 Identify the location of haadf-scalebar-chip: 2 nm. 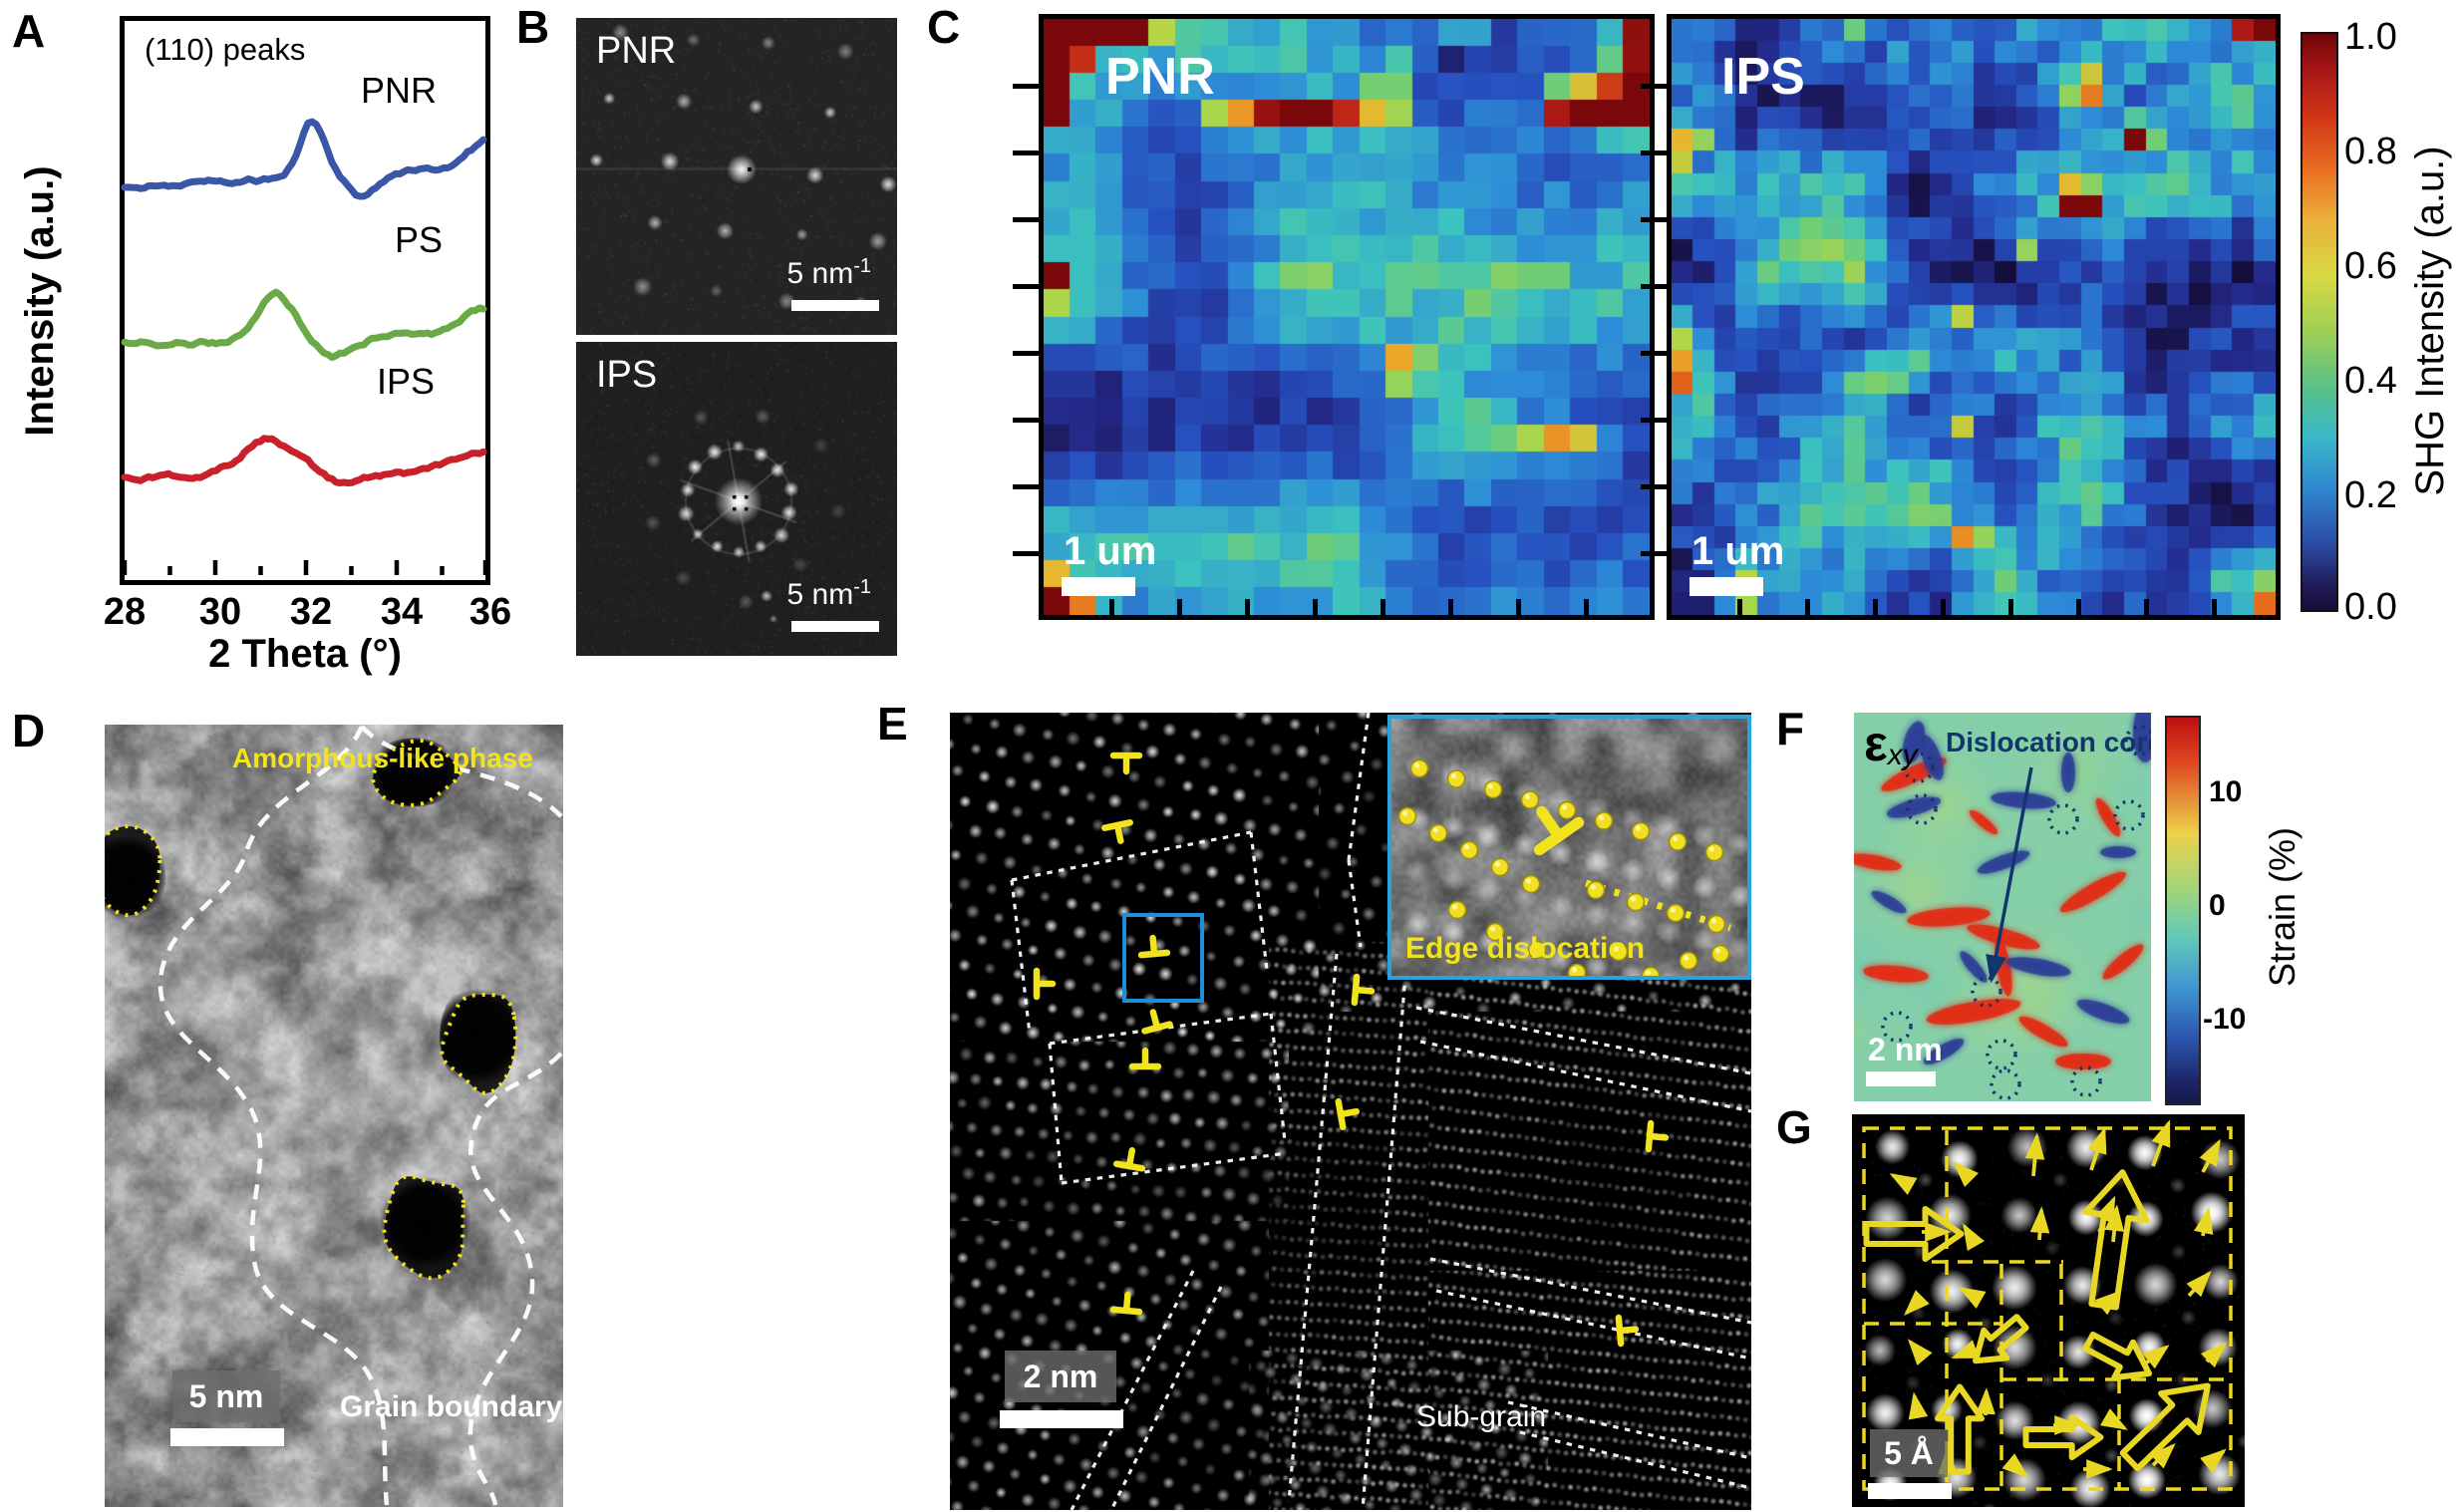
(1060, 1377).